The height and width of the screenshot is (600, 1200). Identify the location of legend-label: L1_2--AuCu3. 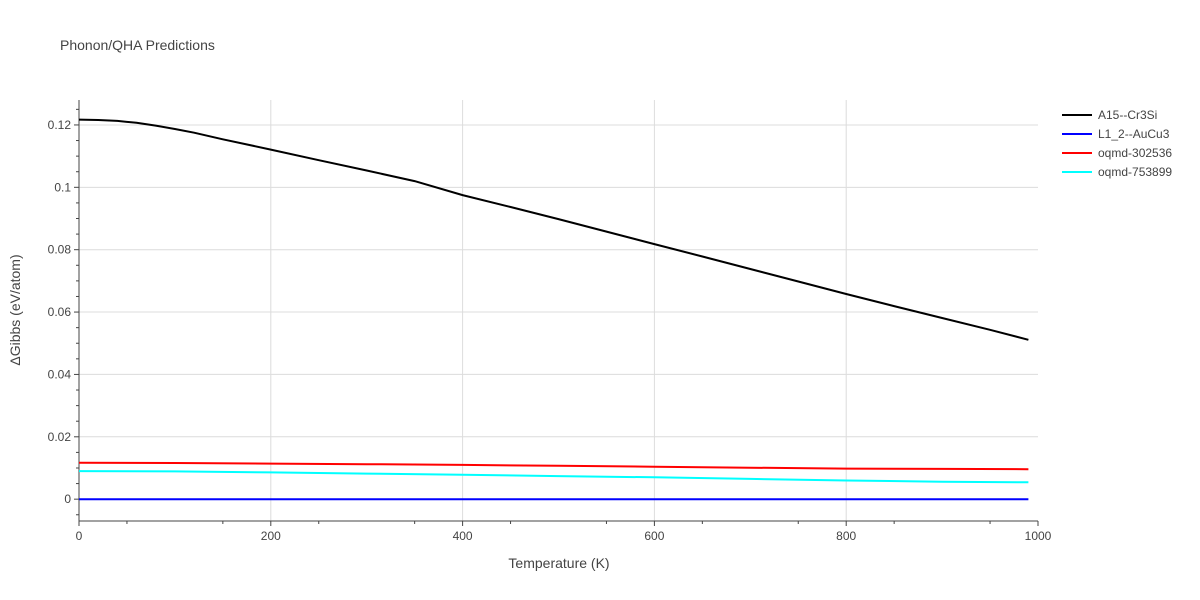
(1134, 134).